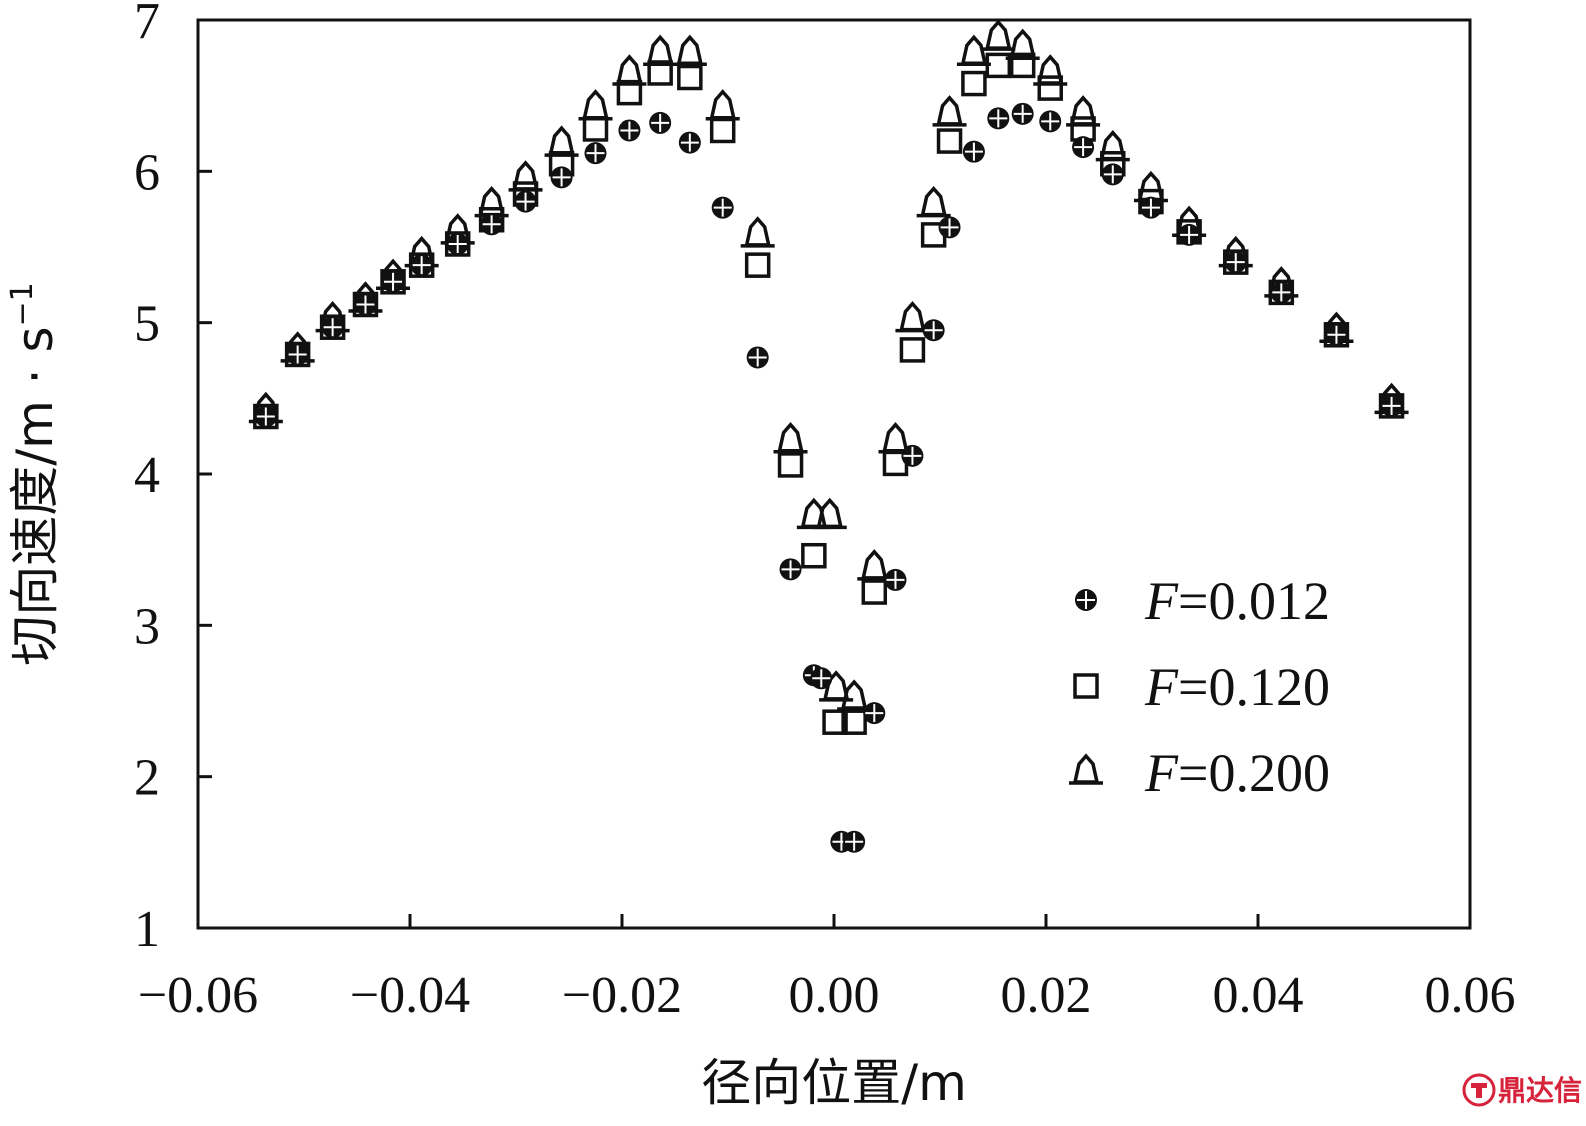 This screenshot has width=1586, height=1126. What do you see at coordinates (35, 495) in the screenshot?
I see `y-axis-title-main: 切向速度/m · s` at bounding box center [35, 495].